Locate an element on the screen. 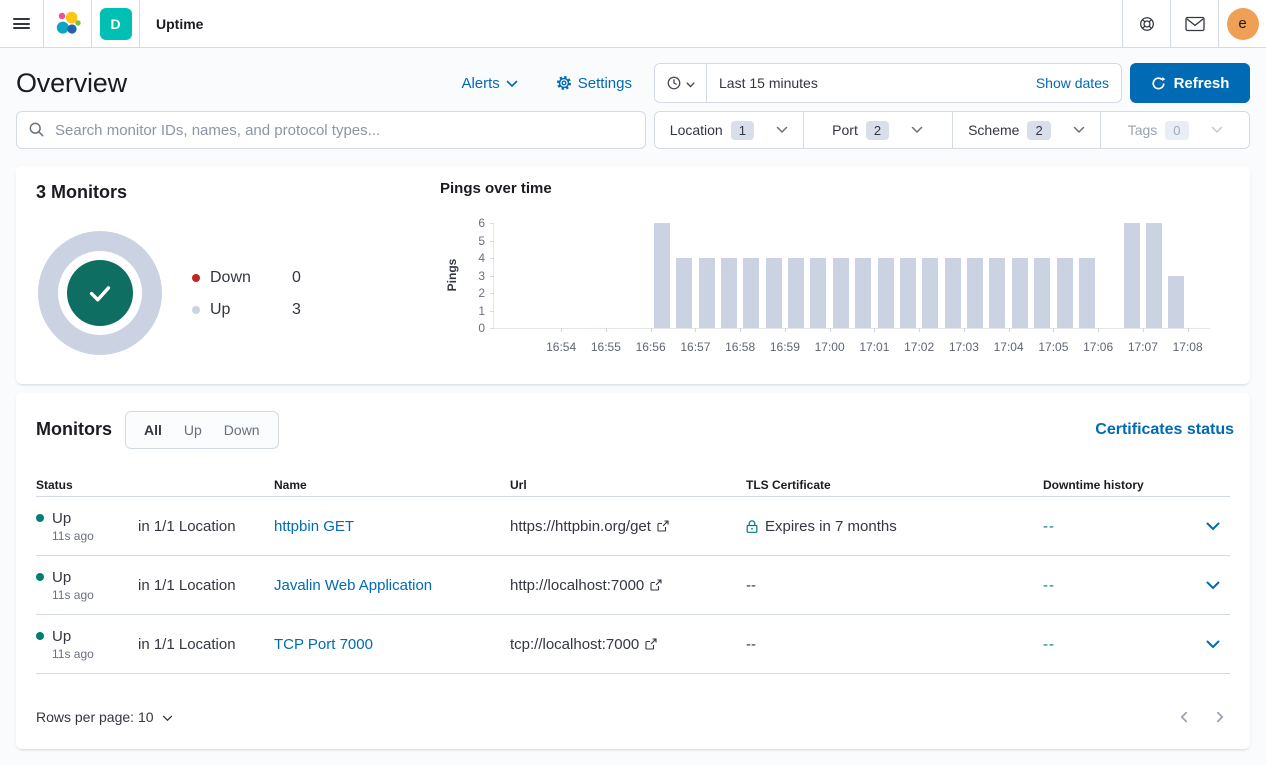 The image size is (1266, 765). x-tick-label: 17:05 is located at coordinates (1053, 347).